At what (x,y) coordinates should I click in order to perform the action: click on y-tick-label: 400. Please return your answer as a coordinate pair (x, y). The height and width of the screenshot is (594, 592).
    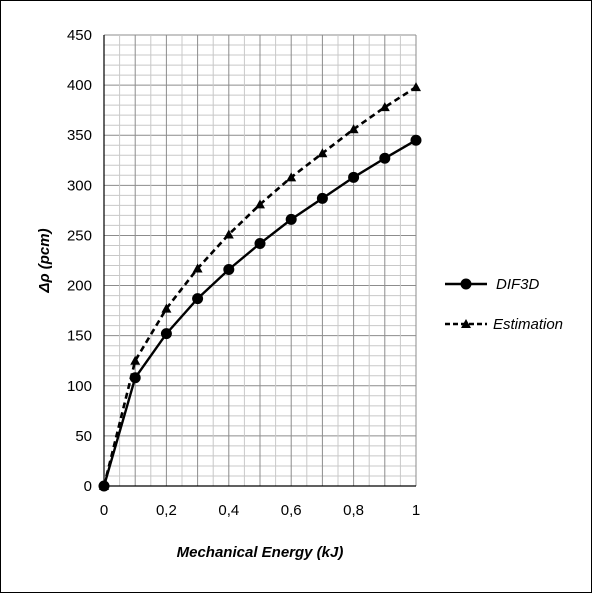
    Looking at the image, I should click on (79, 85).